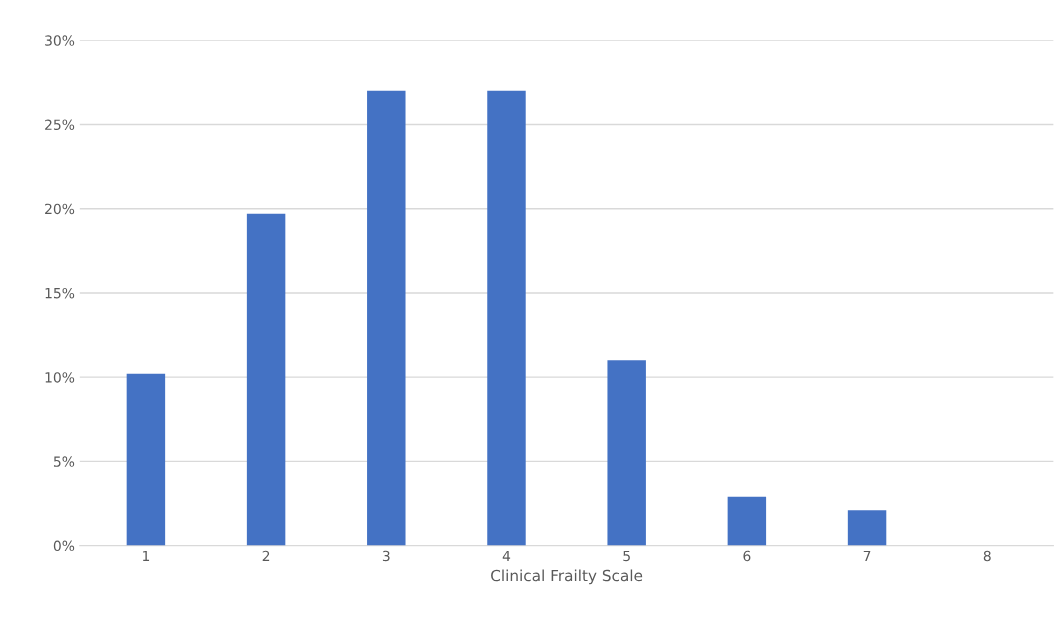  I want to click on y-tick-label: 0%, so click(64, 546).